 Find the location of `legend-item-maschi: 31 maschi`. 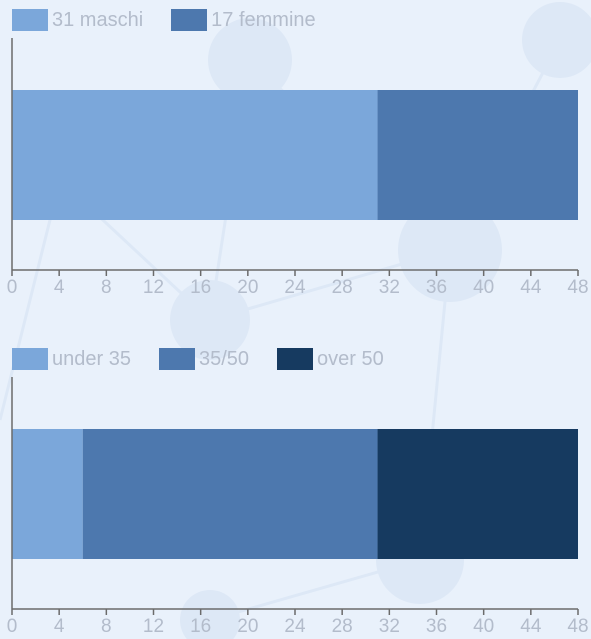

legend-item-maschi: 31 maschi is located at coordinates (77, 20).